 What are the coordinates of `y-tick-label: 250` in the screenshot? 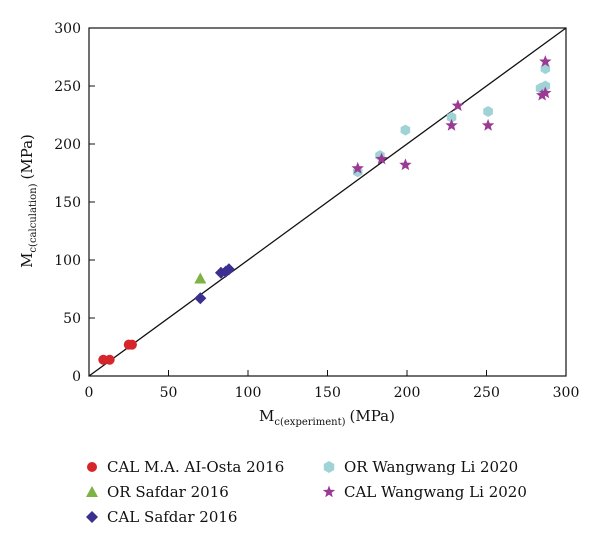 It's located at (67, 87).